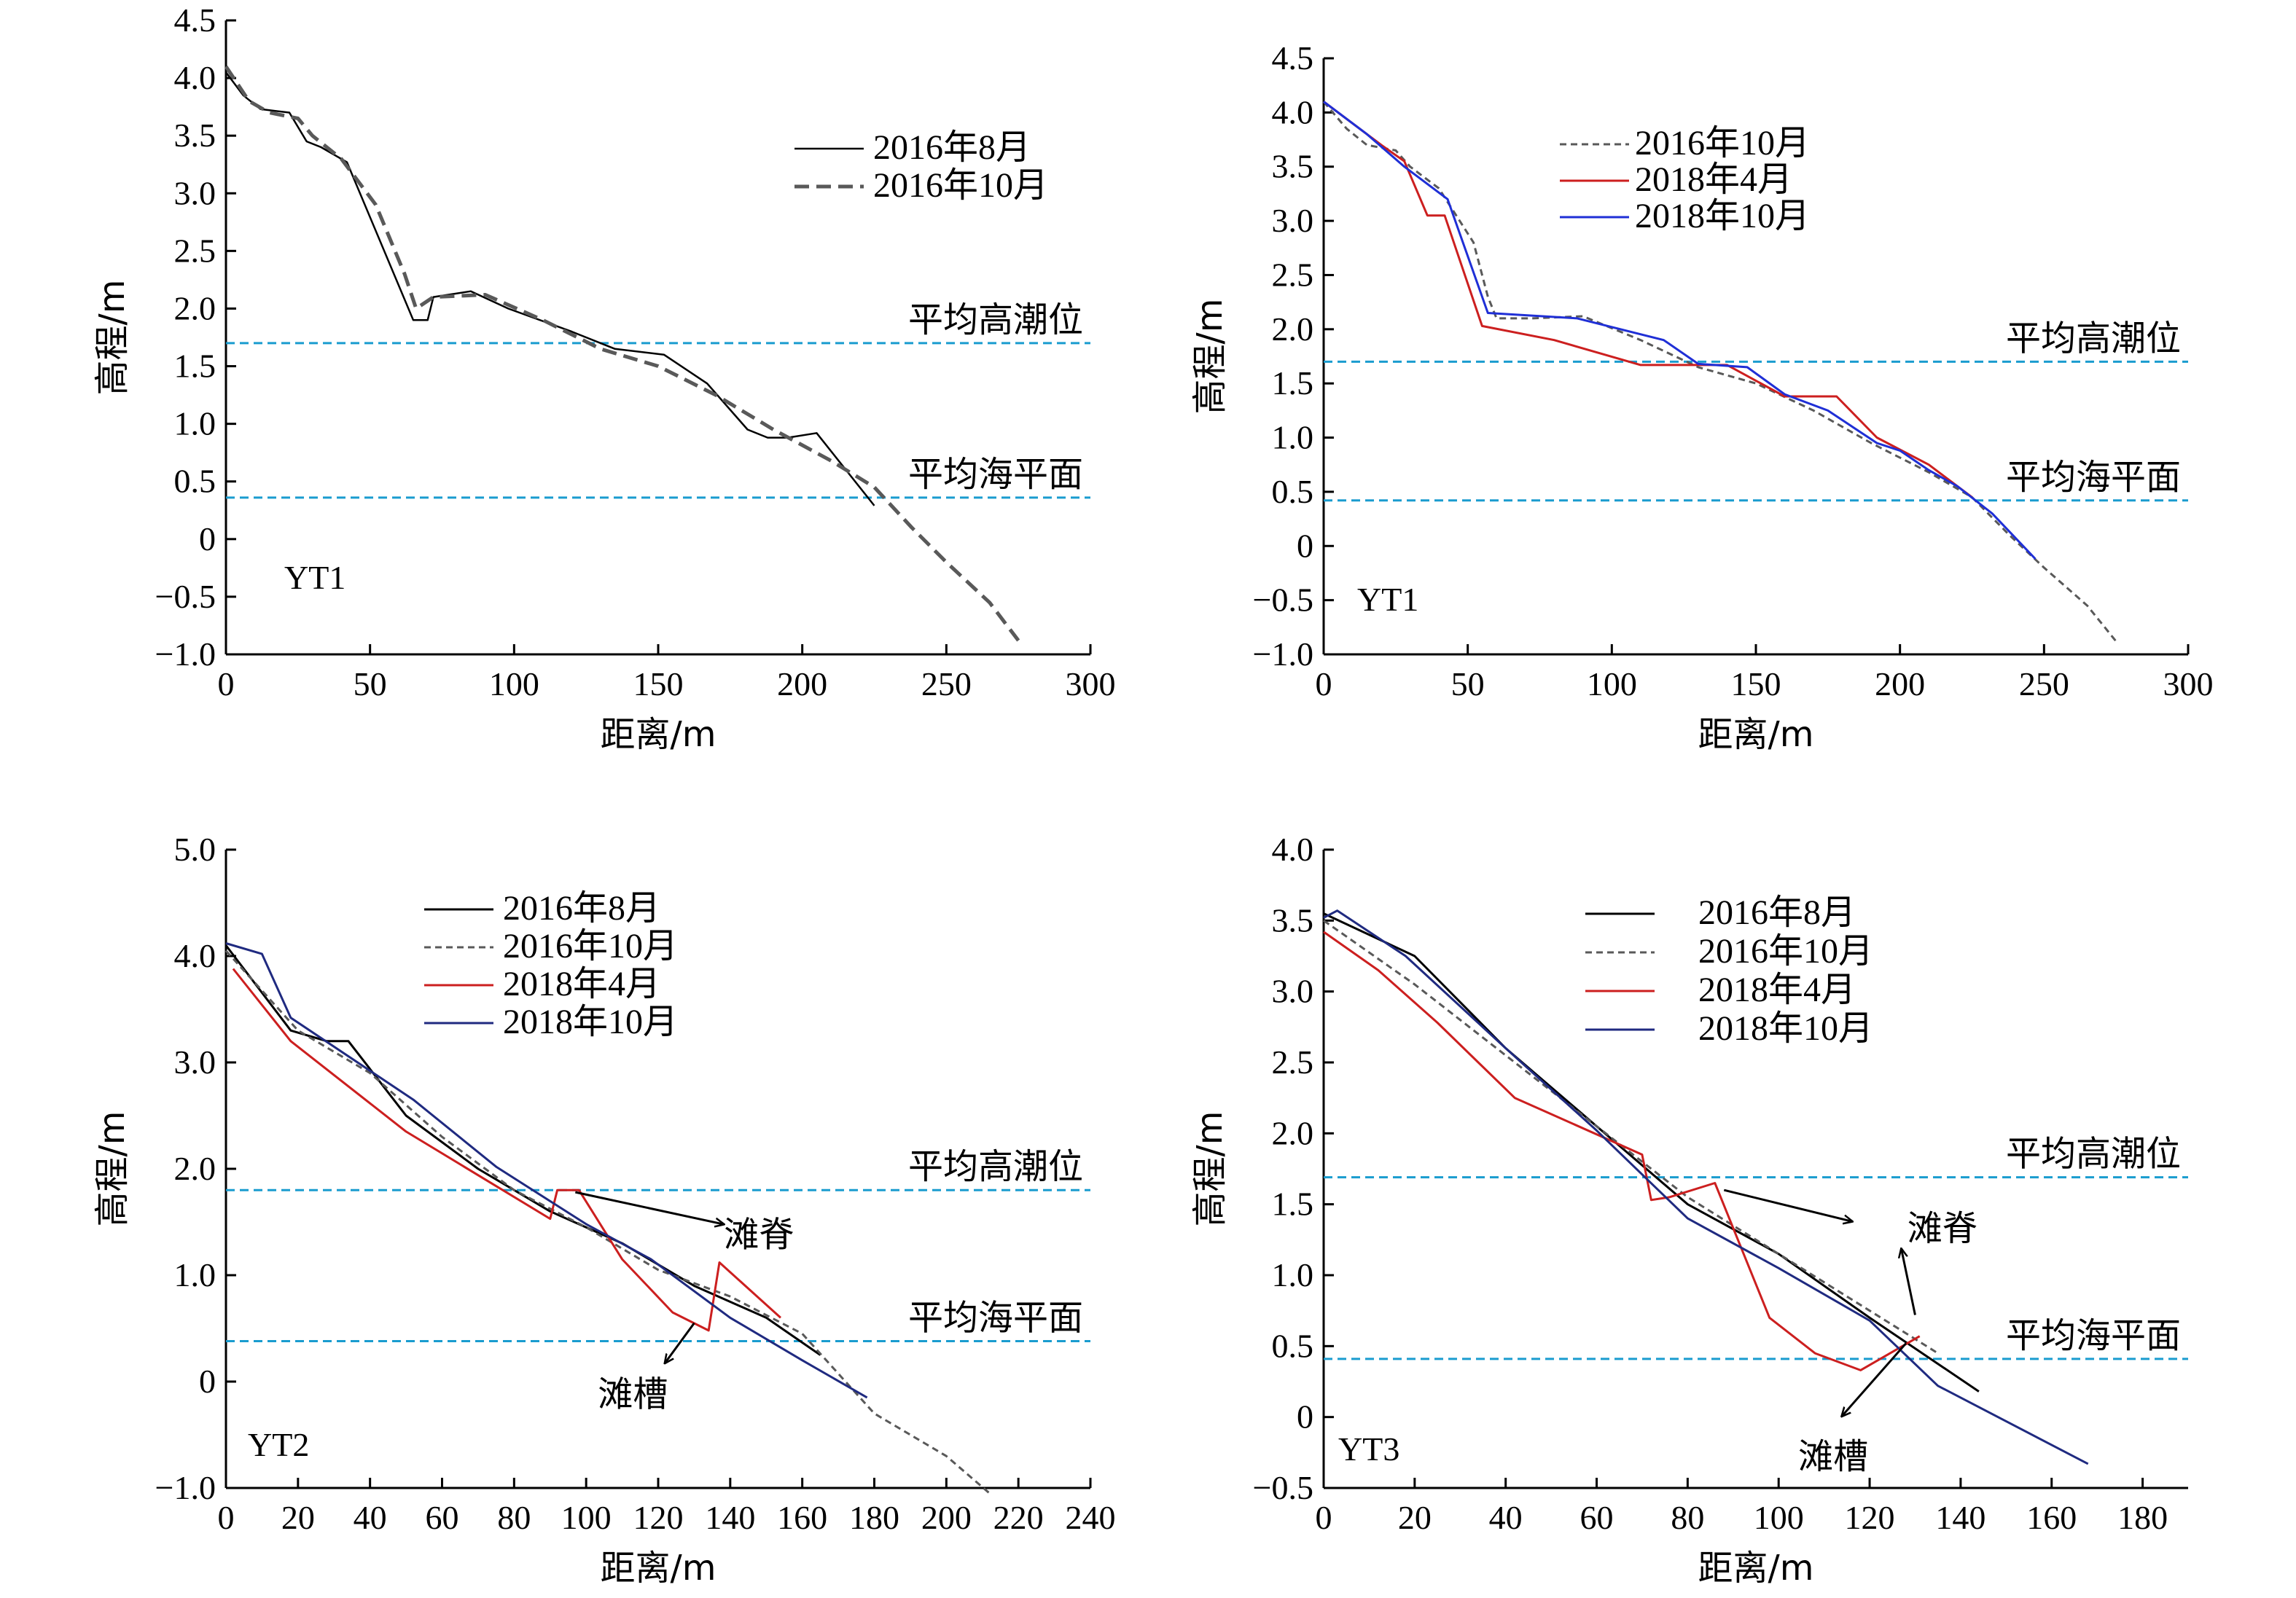  What do you see at coordinates (1293, 491) in the screenshot?
I see `y-tick-label: 0.5` at bounding box center [1293, 491].